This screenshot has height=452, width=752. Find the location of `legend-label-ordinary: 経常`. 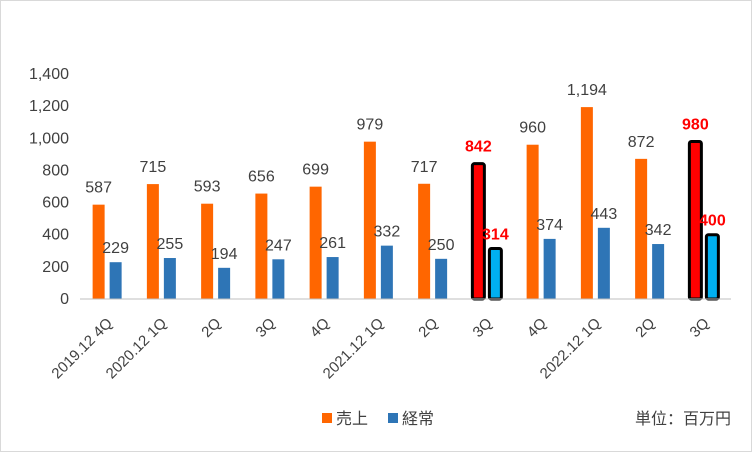

legend-label-ordinary: 経常 is located at coordinates (418, 418).